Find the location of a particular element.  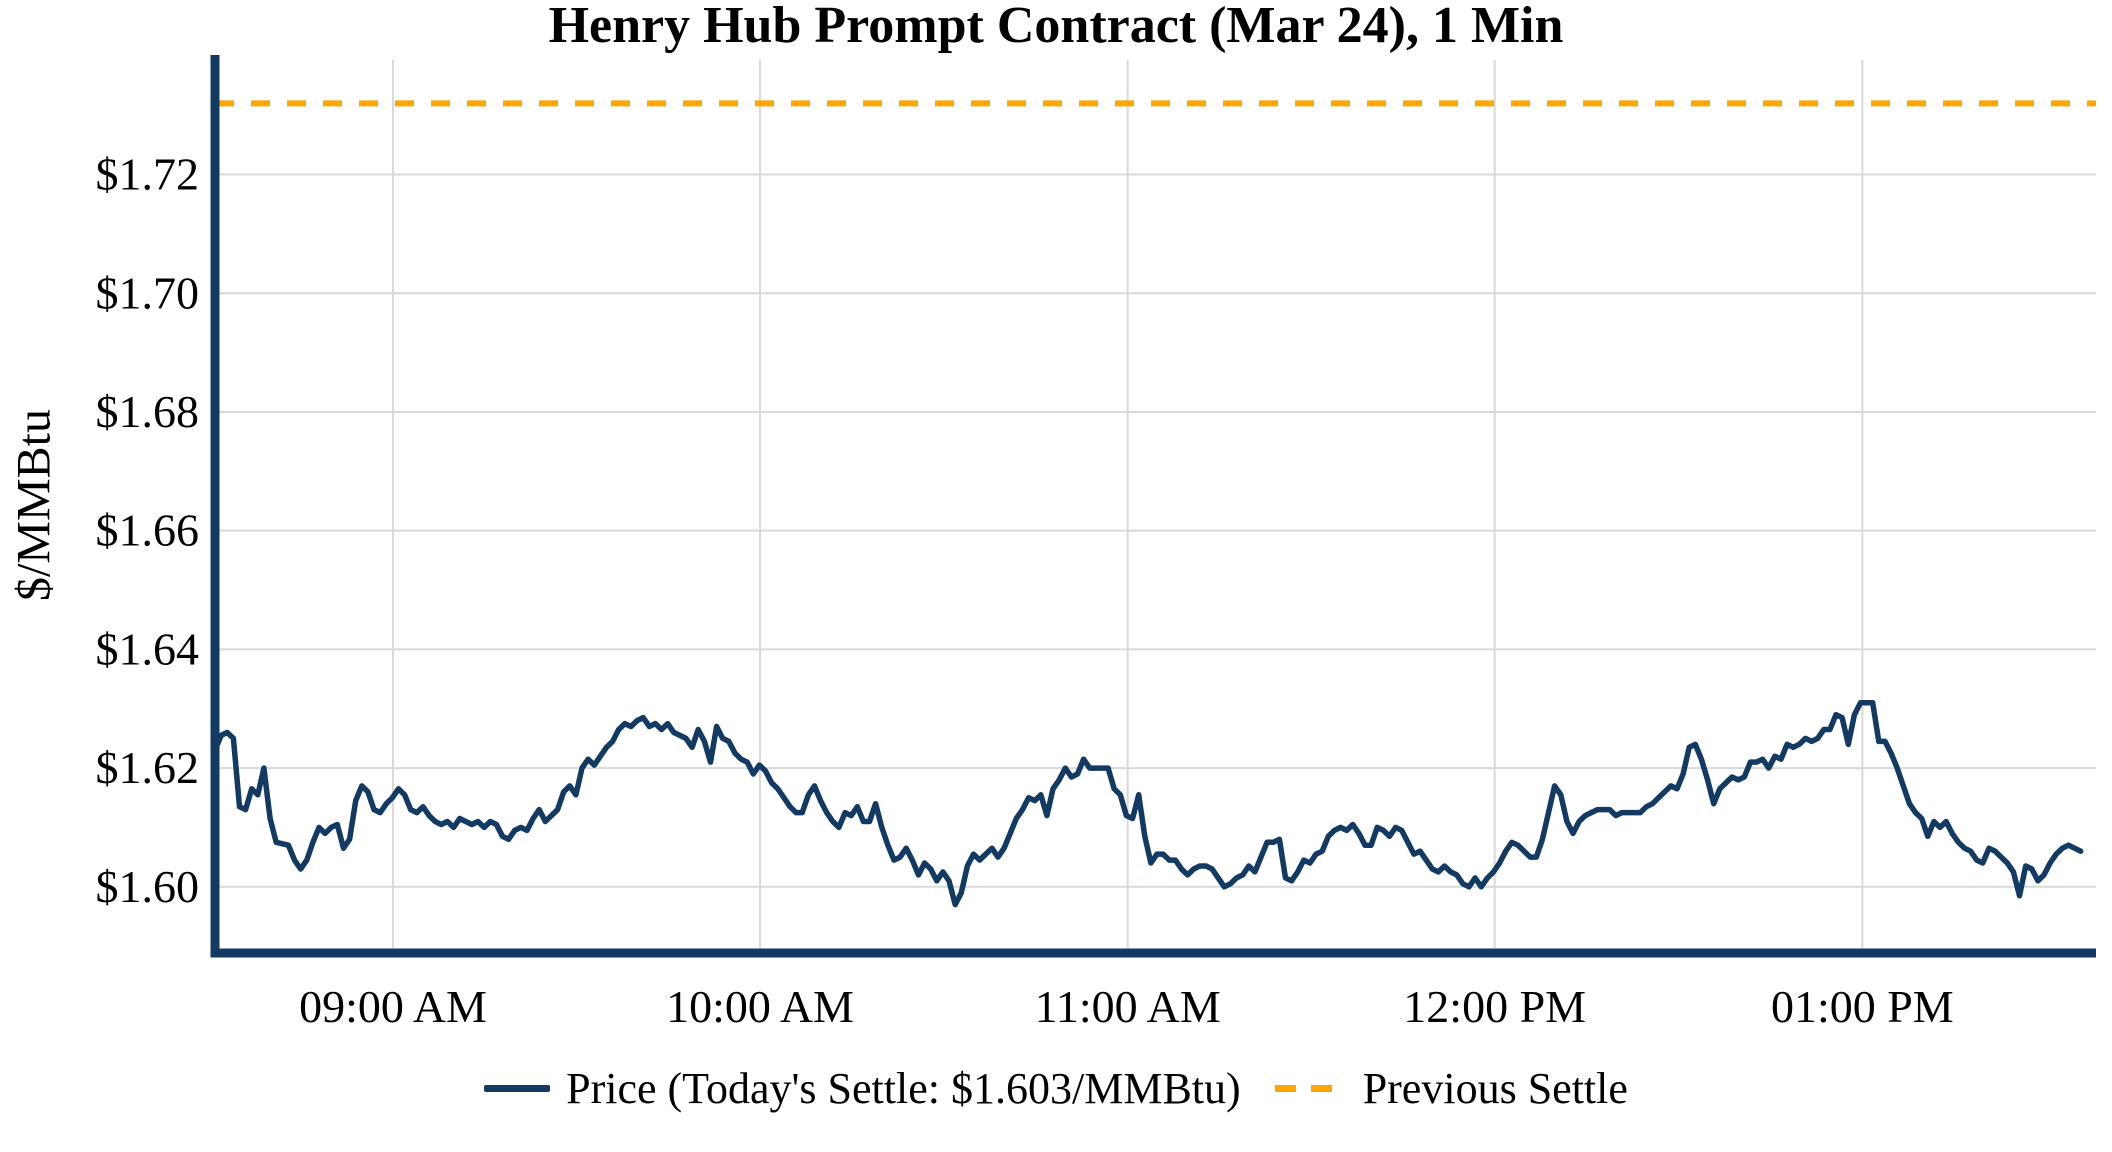

y-tick-label: $1.66 is located at coordinates (148, 530).